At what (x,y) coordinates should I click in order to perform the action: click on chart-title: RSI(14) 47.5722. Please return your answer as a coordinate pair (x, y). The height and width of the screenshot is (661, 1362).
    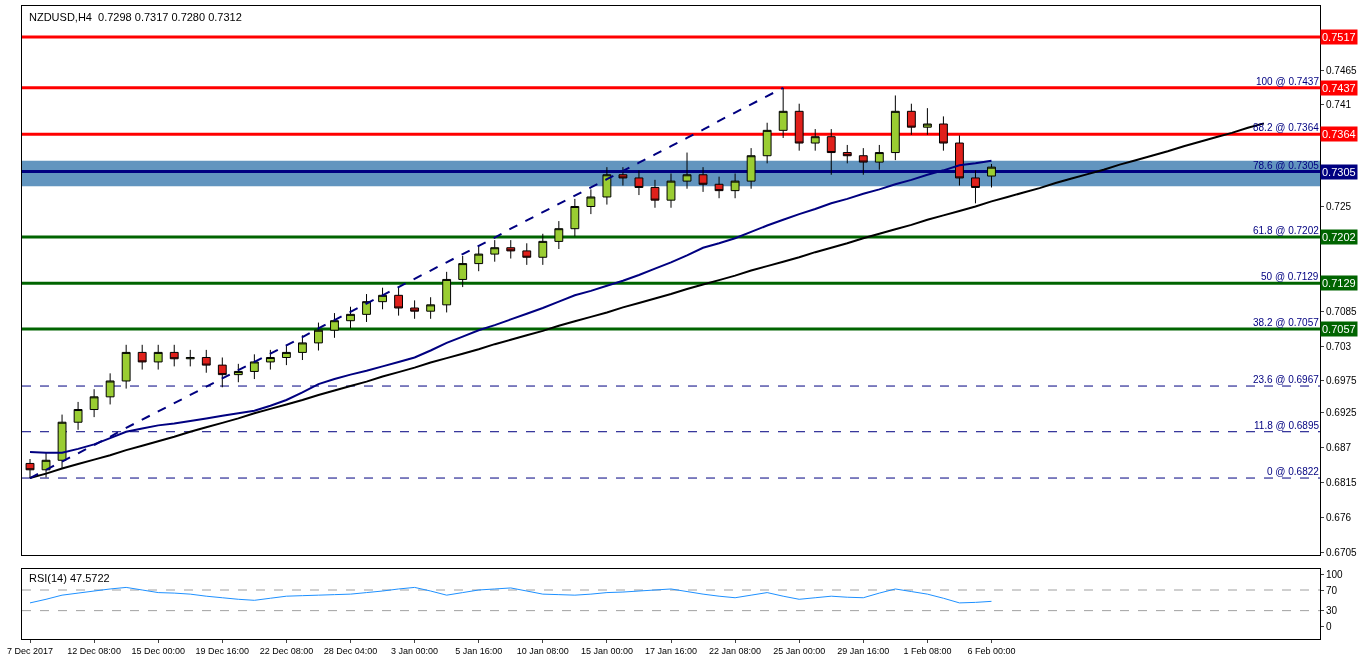
    Looking at the image, I should click on (69, 578).